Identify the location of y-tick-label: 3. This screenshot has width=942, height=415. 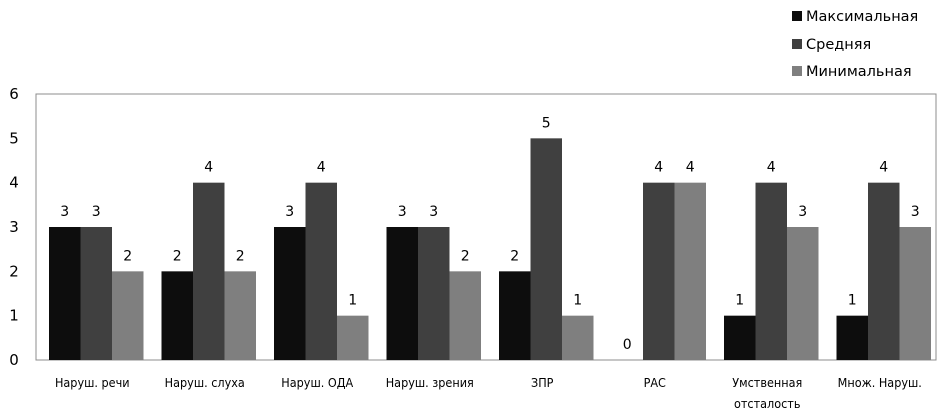
(14, 227).